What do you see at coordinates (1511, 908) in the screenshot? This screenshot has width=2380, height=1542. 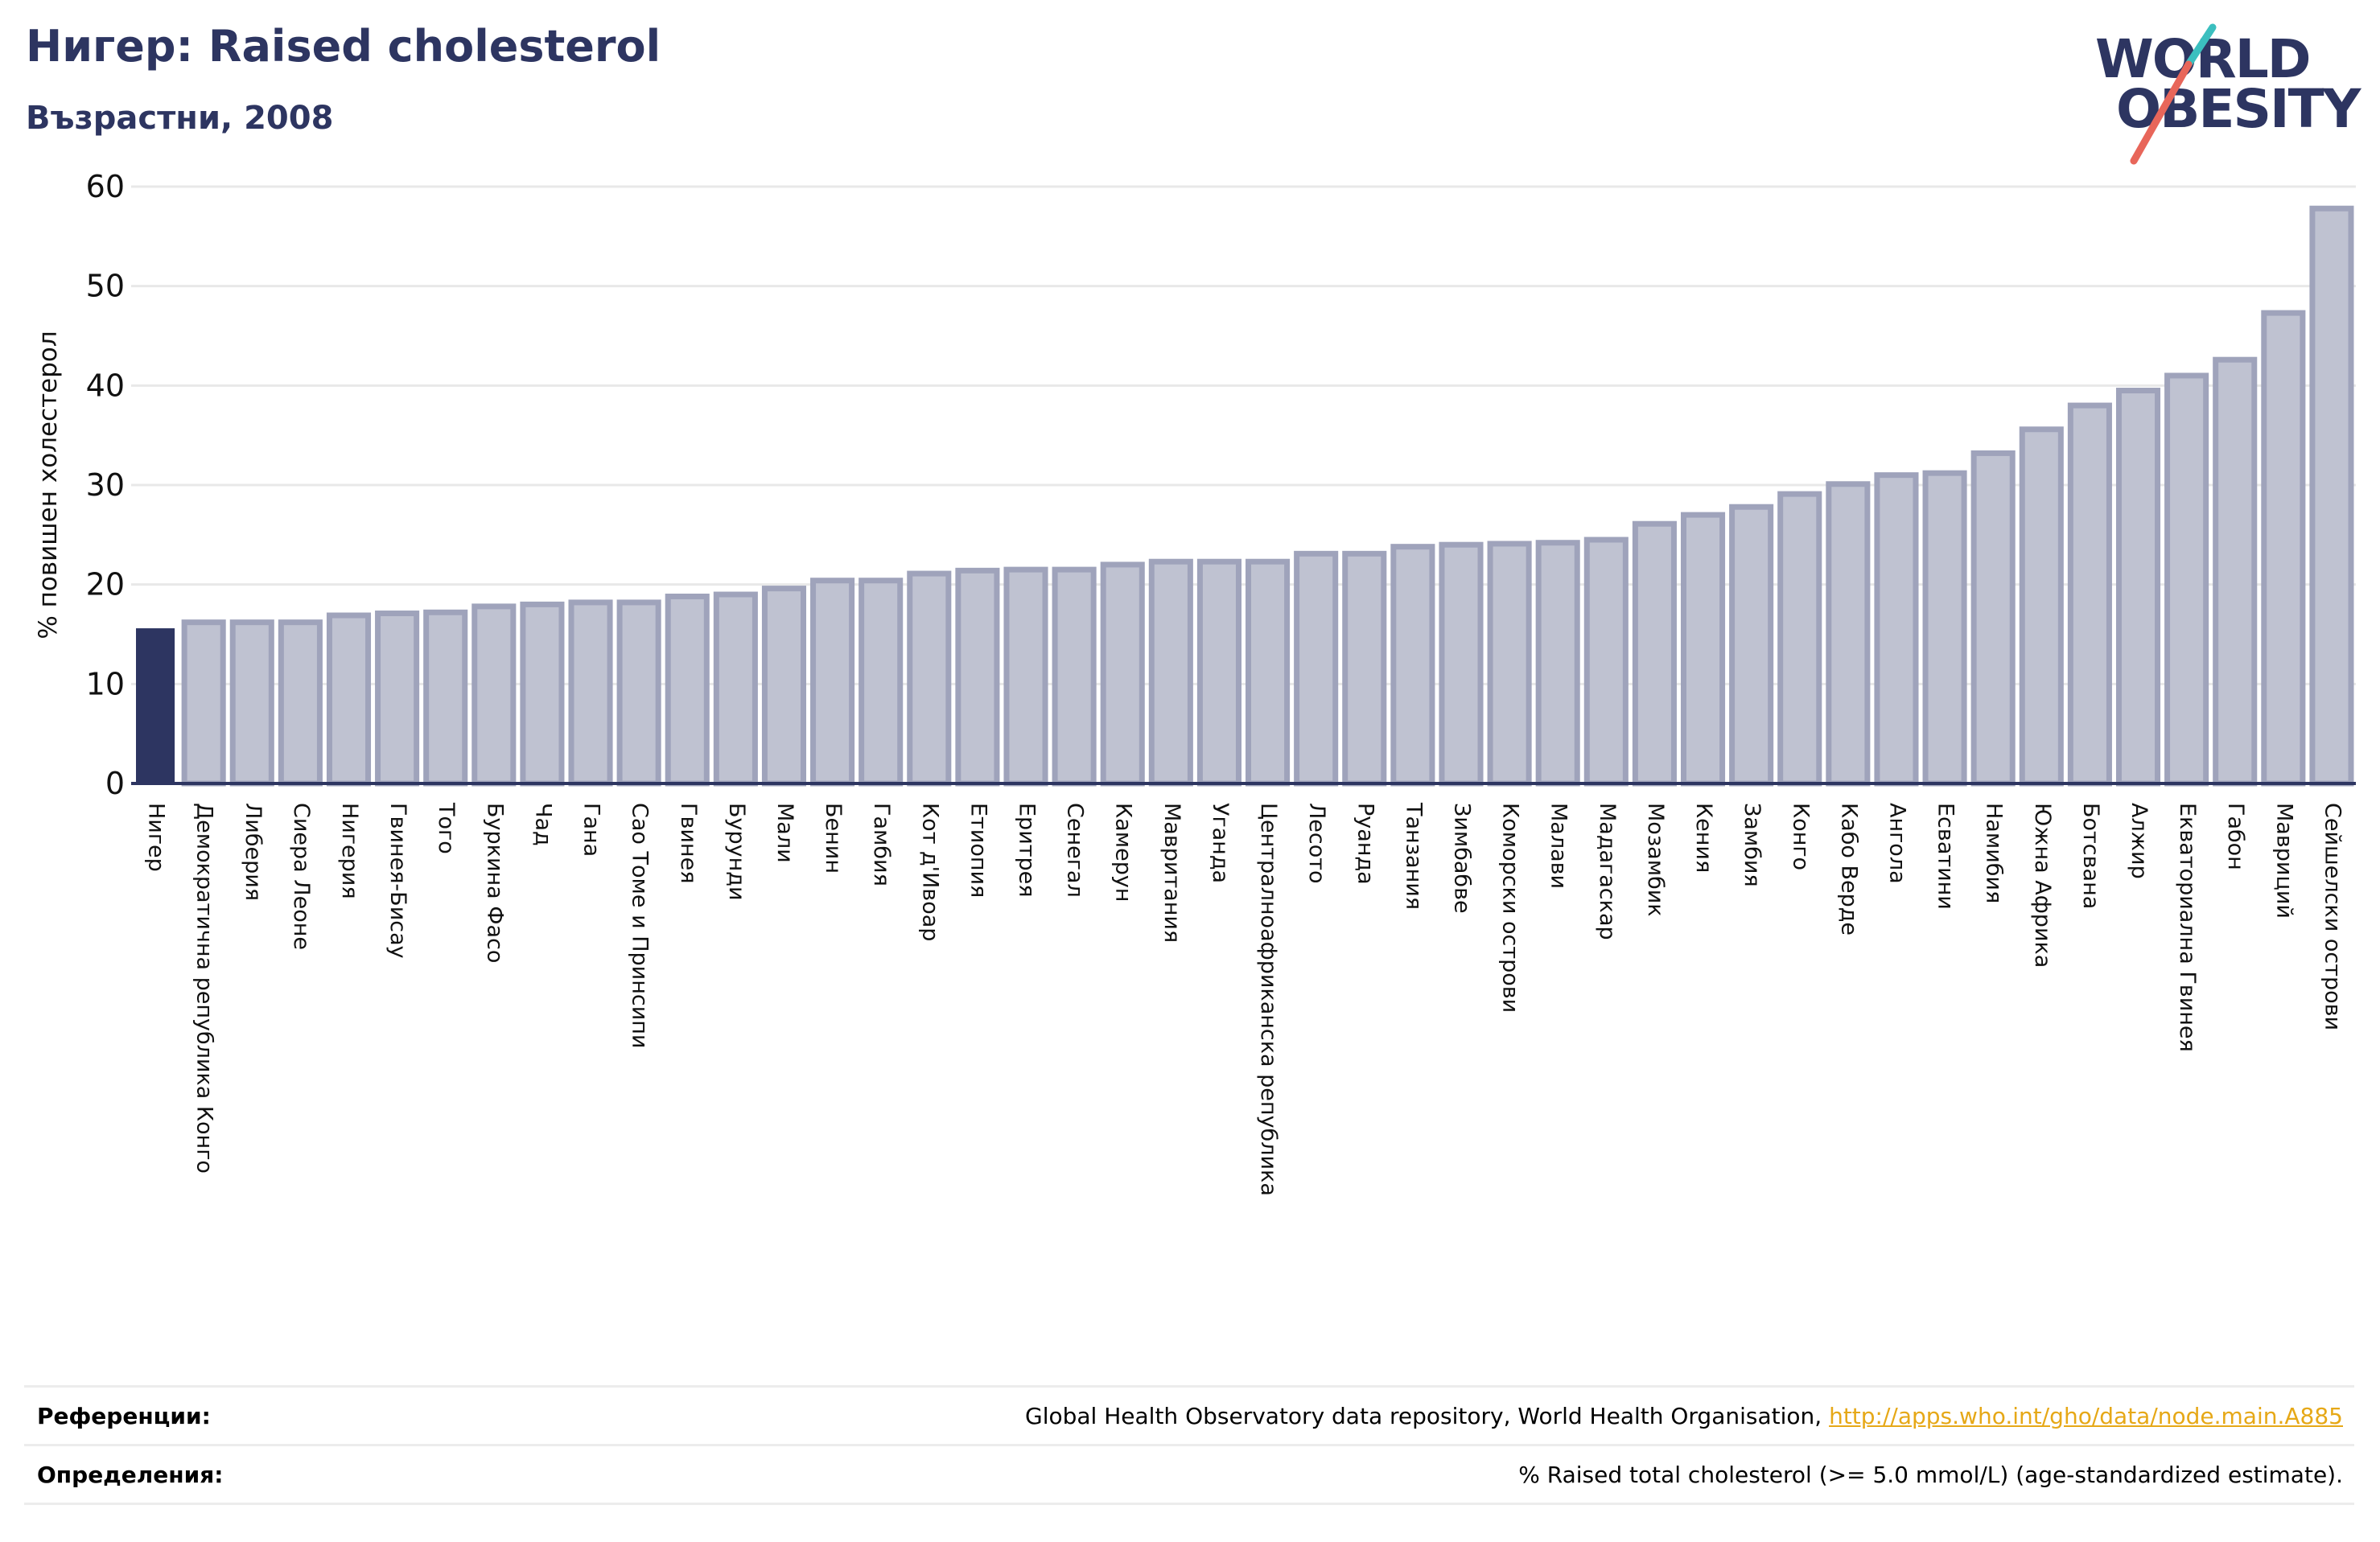 I see `x-tick-label: Коморски острови` at bounding box center [1511, 908].